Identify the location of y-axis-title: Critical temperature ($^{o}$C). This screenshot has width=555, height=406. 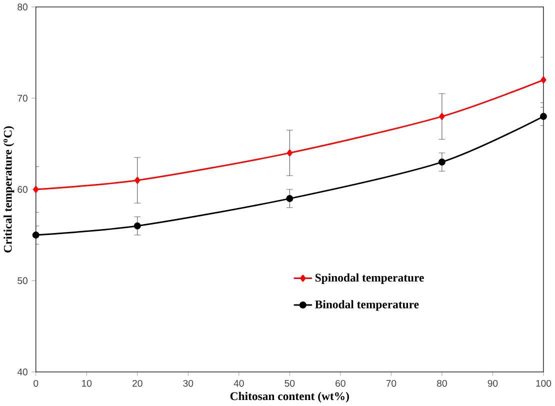
(9, 189).